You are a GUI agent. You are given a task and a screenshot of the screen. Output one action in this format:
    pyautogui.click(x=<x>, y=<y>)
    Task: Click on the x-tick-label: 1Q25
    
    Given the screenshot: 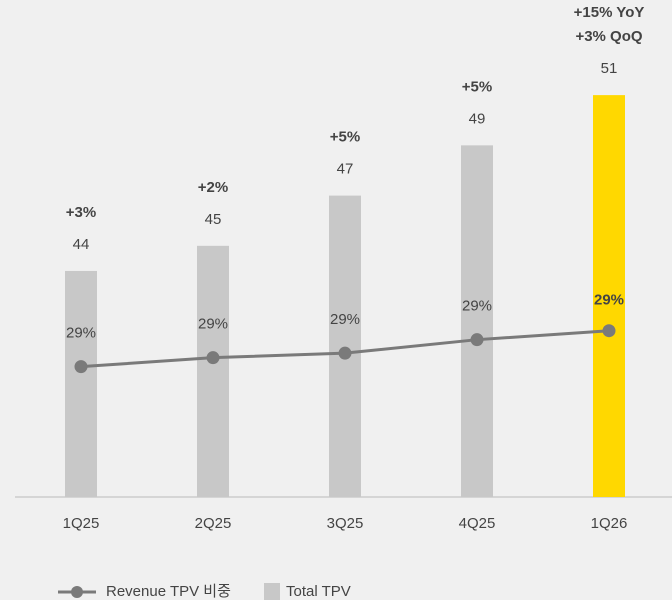 What is the action you would take?
    pyautogui.click(x=81, y=523)
    